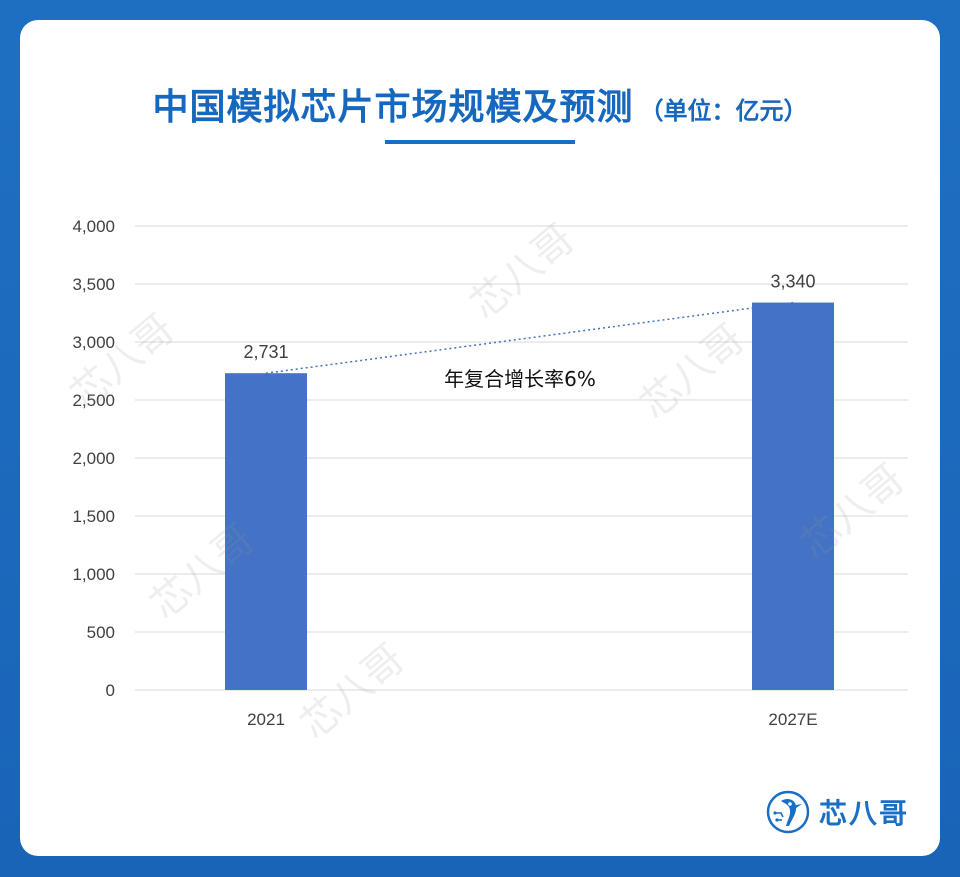 This screenshot has height=877, width=960. Describe the element at coordinates (520, 379) in the screenshot. I see `cagr-annotation: 年复合增长率6%` at that location.